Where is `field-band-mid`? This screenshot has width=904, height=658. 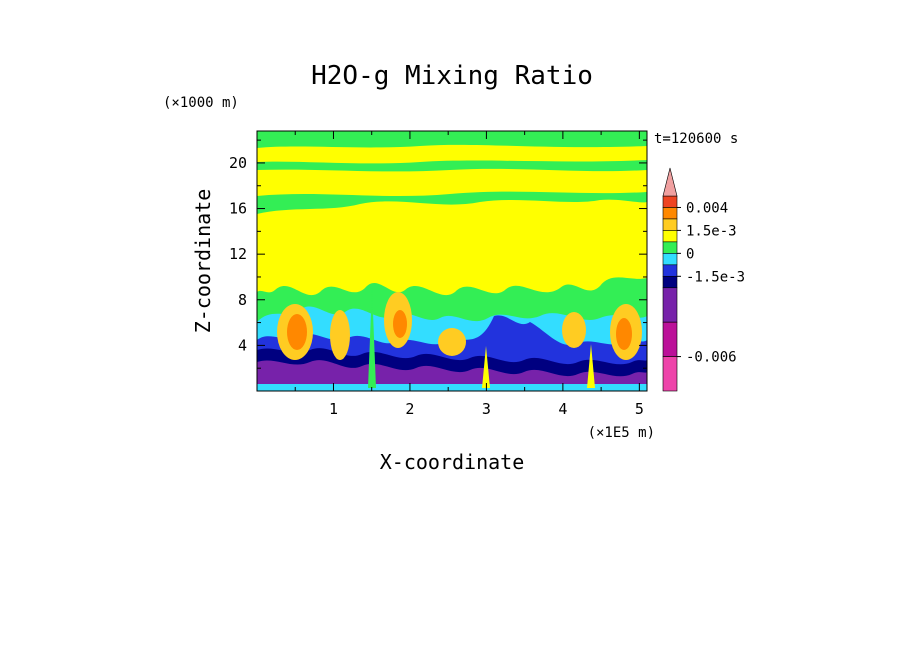 field-band-mid is located at coordinates (452, 182).